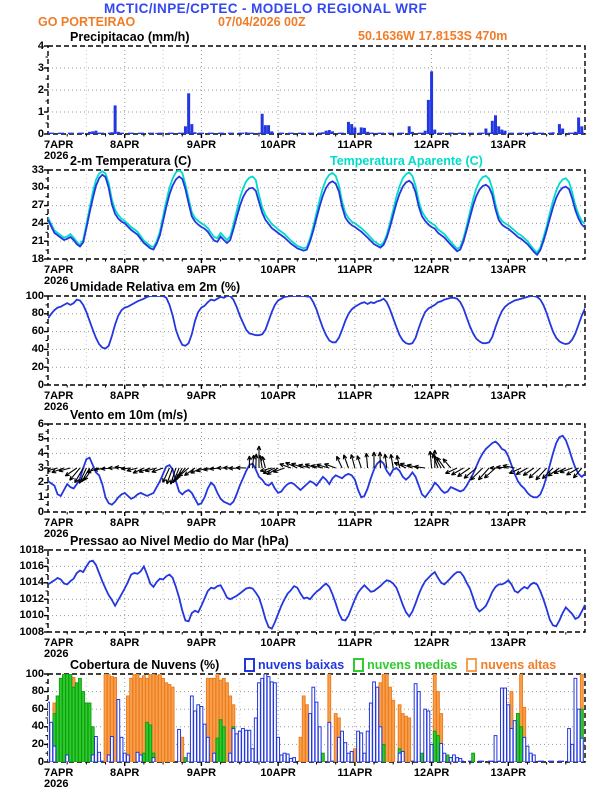  What do you see at coordinates (87, 22) in the screenshot?
I see `station-name: GO PORTEIRAO` at bounding box center [87, 22].